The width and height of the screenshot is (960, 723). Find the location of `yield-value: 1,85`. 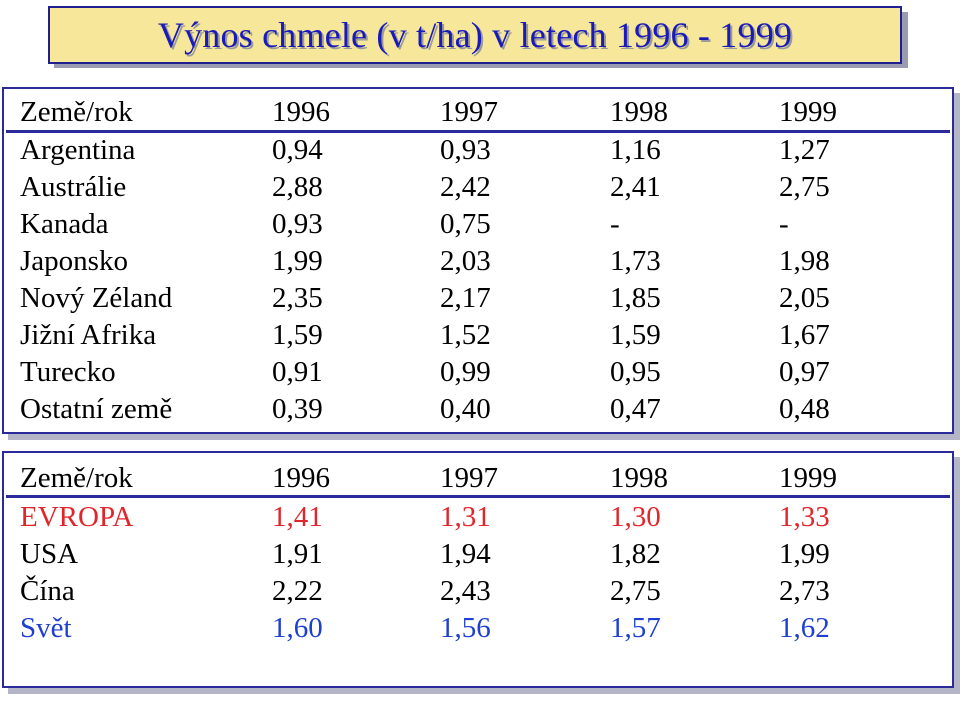

yield-value: 1,85 is located at coordinates (635, 298).